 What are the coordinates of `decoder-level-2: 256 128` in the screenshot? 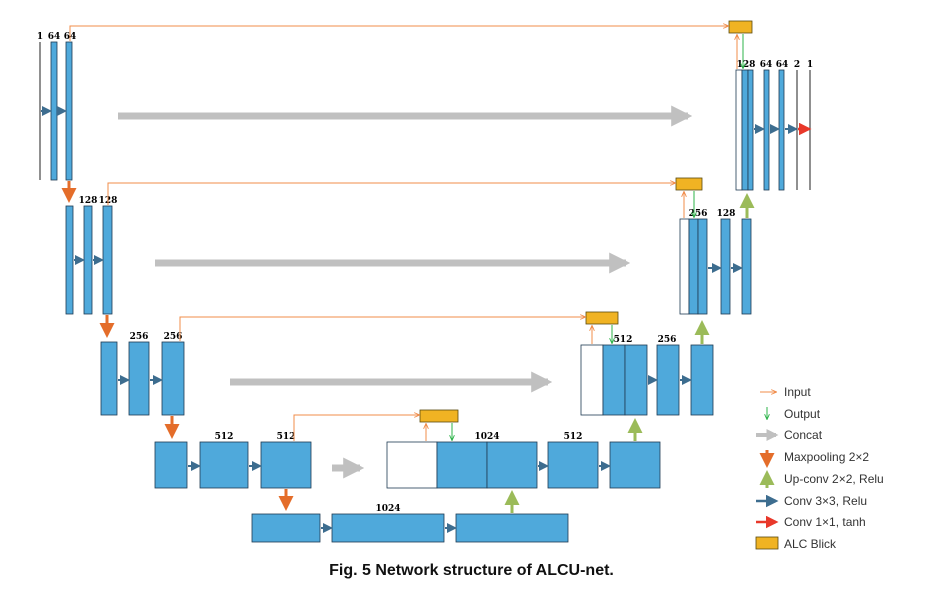 It's located at (715, 262).